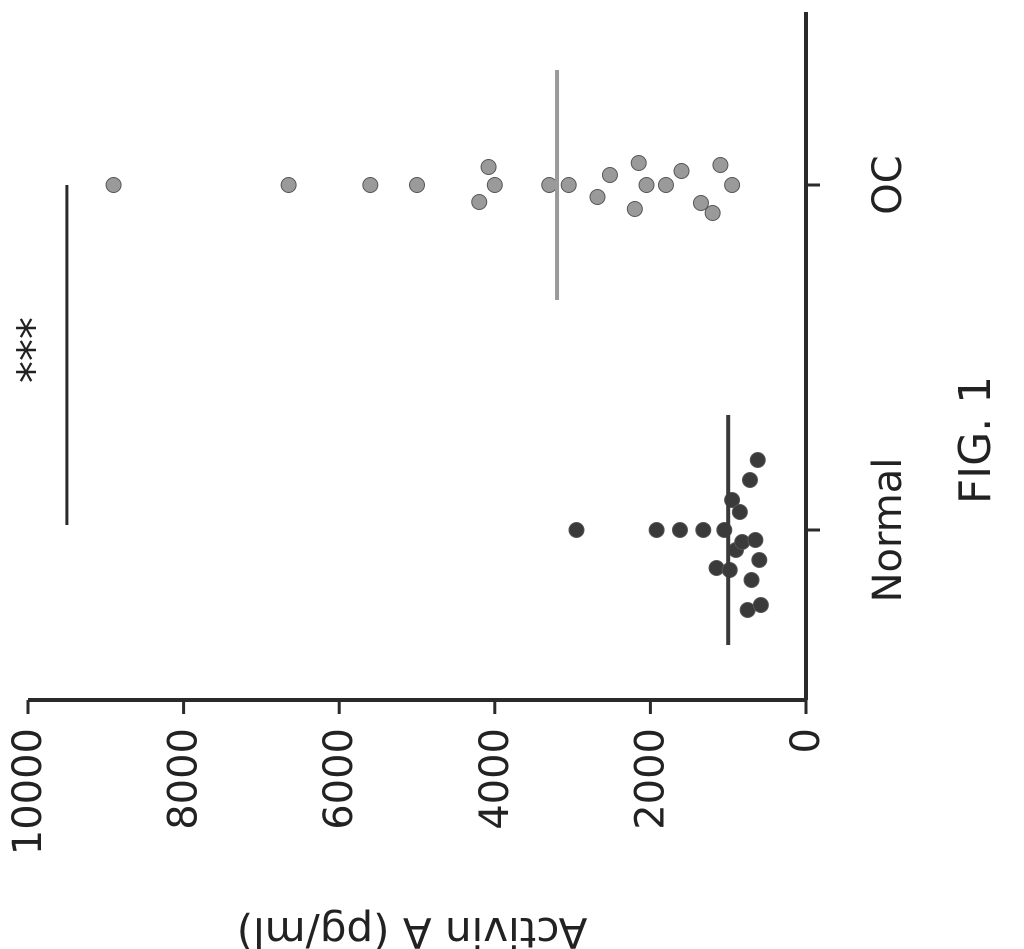 Image resolution: width=1024 pixels, height=949 pixels. I want to click on figure-label: FIG. 1, so click(975, 440).